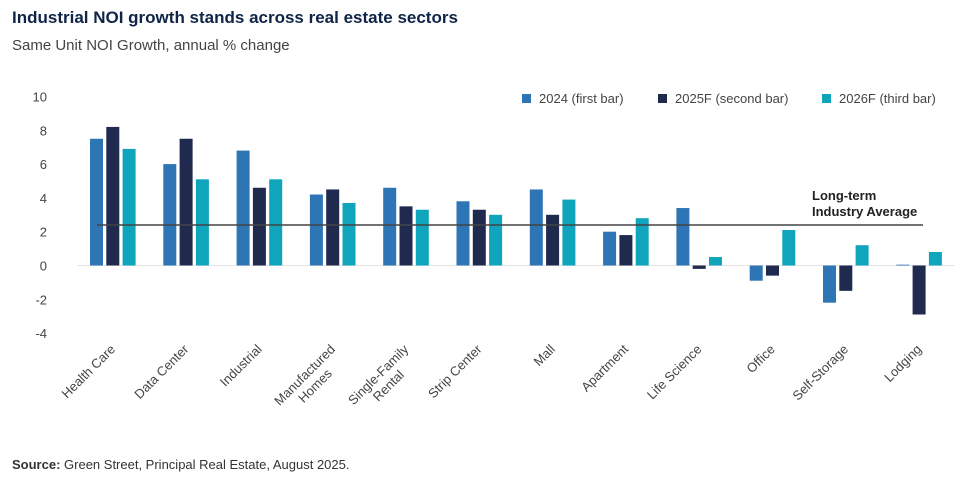 Image resolution: width=969 pixels, height=487 pixels. I want to click on legend-label-0: 2024 (first bar), so click(581, 98).